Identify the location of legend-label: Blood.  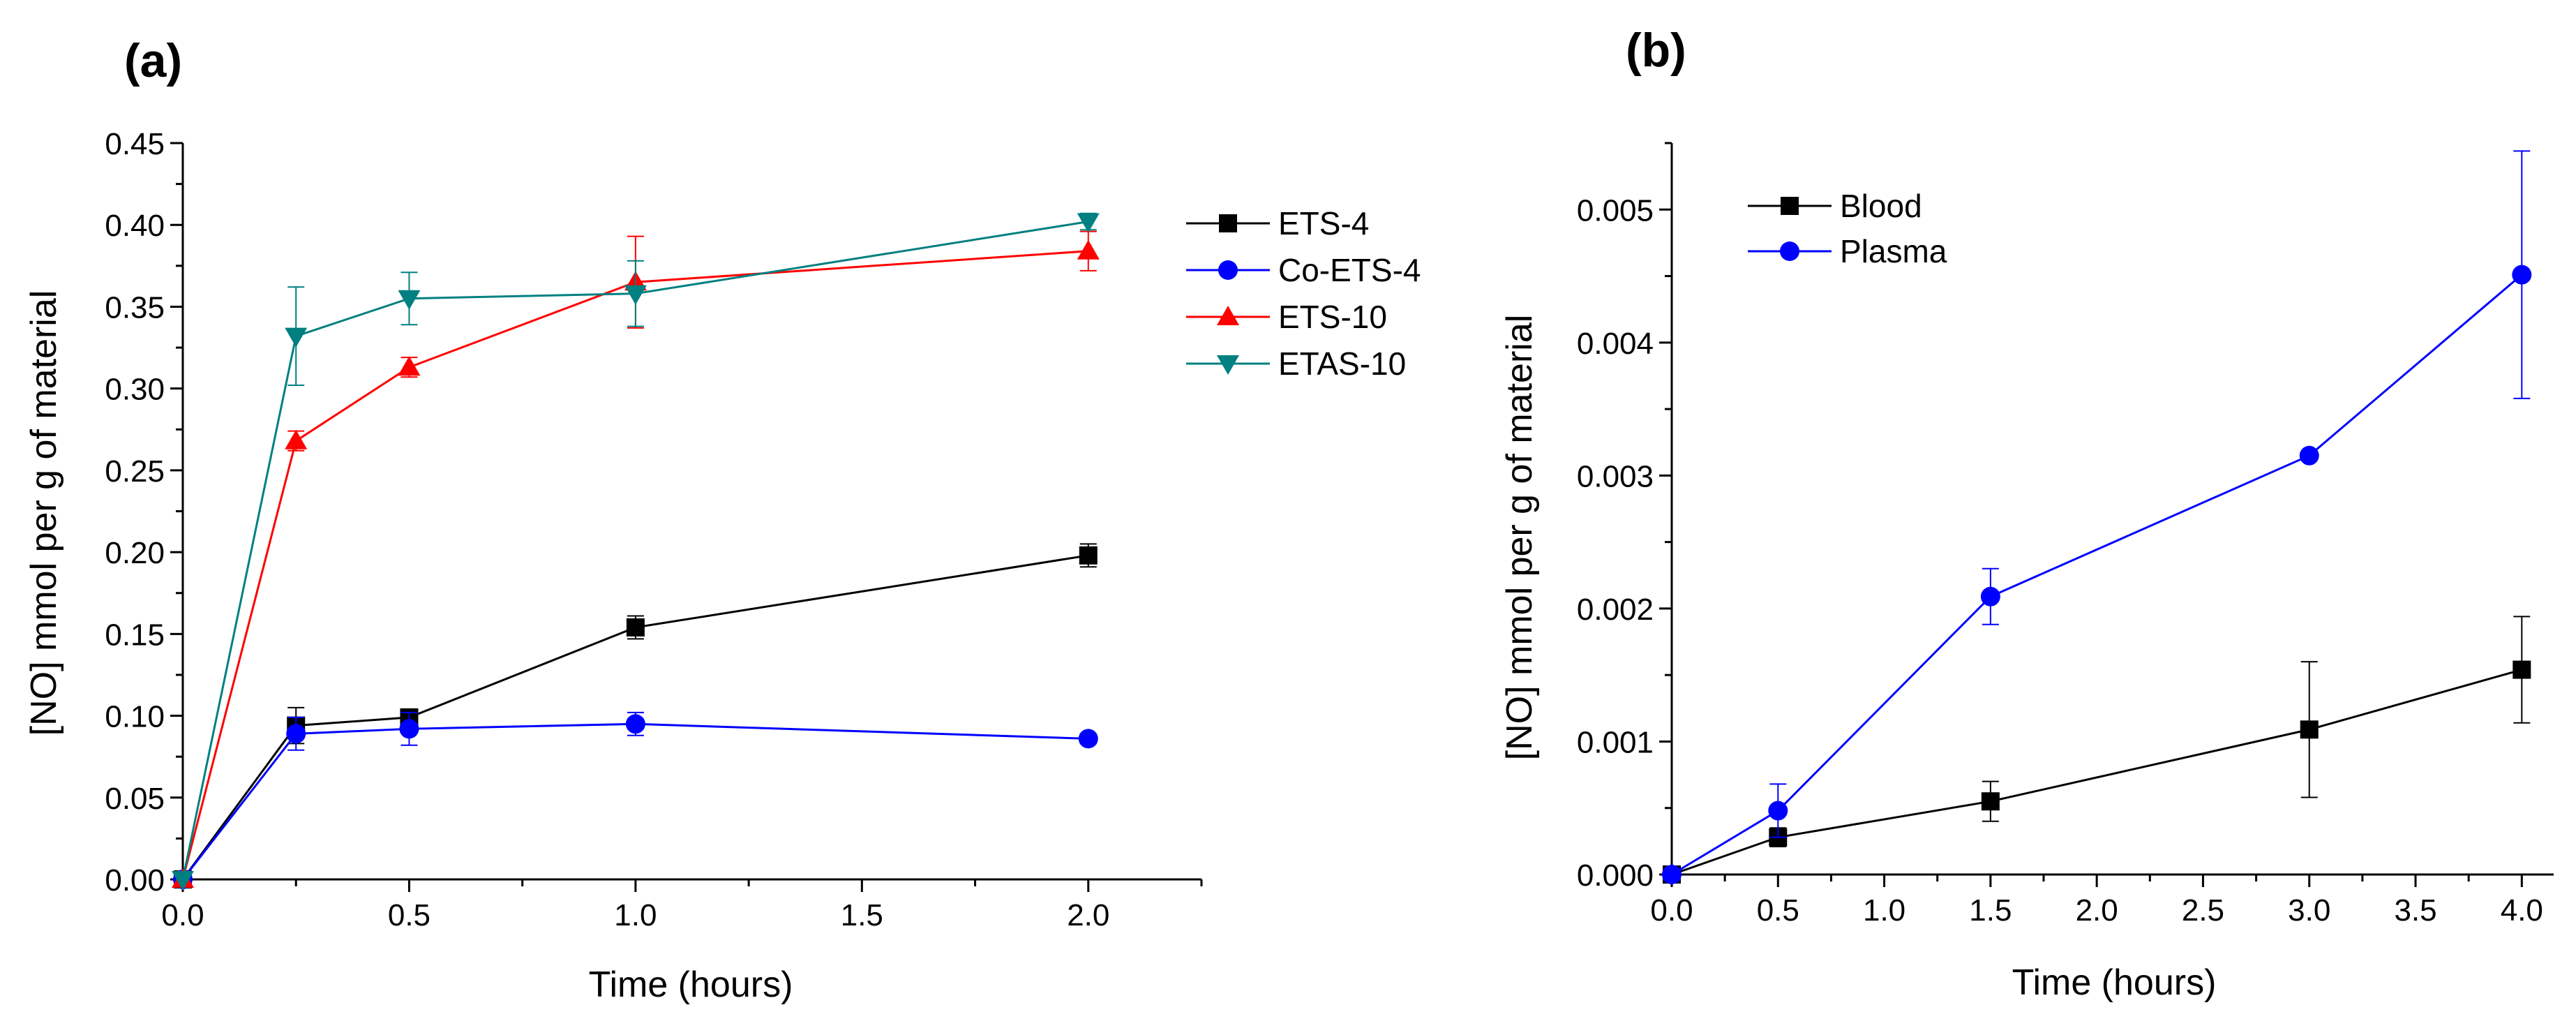
(1881, 206).